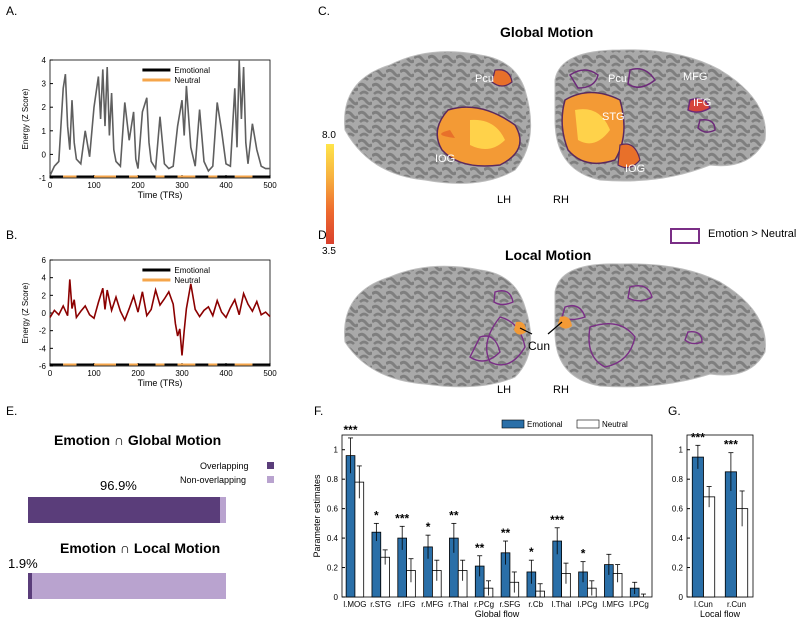 The height and width of the screenshot is (620, 800). Describe the element at coordinates (678, 509) in the screenshot. I see `y-tick-label: 0.6` at that location.